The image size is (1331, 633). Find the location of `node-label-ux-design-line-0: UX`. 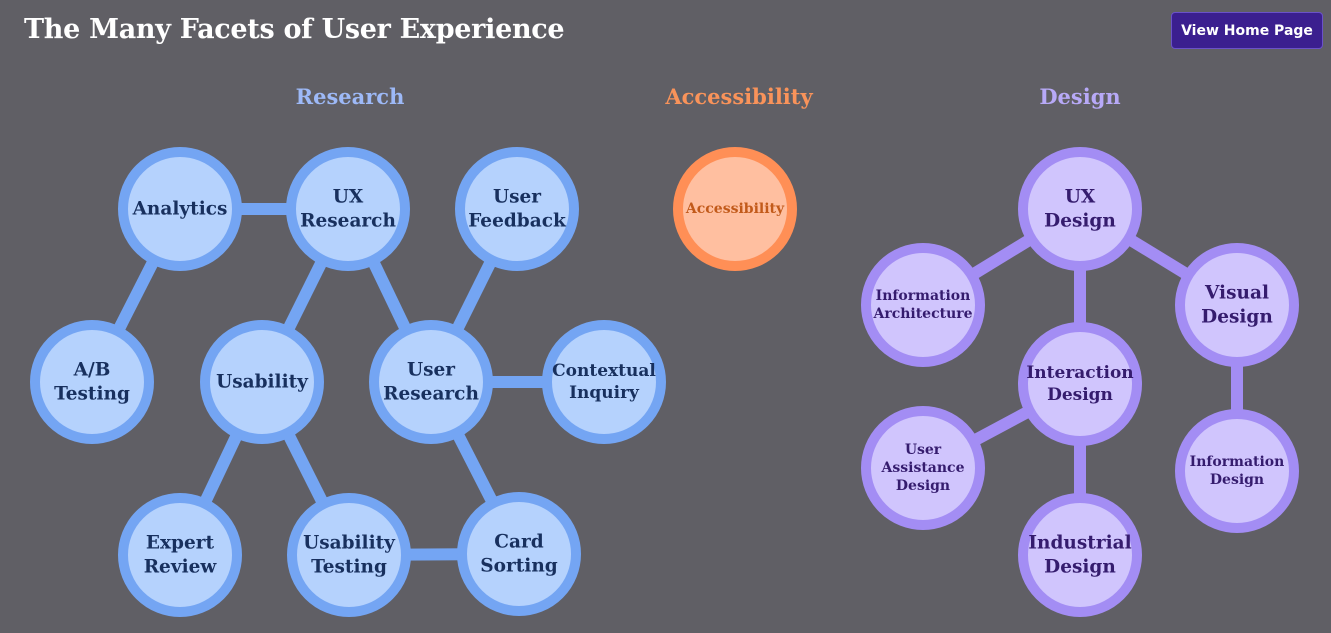

node-label-ux-design-line-0: UX is located at coordinates (1080, 196).